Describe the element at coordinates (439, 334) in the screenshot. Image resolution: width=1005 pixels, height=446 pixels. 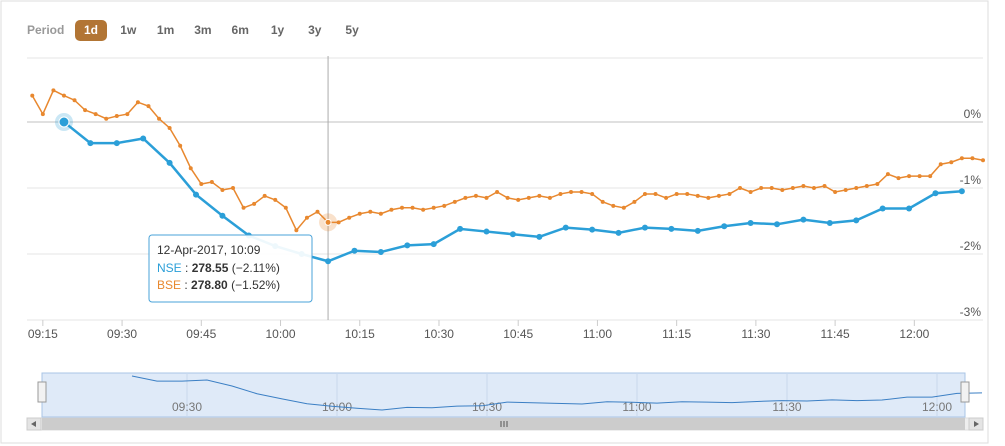
I see `x-tick-label: 10:30` at that location.